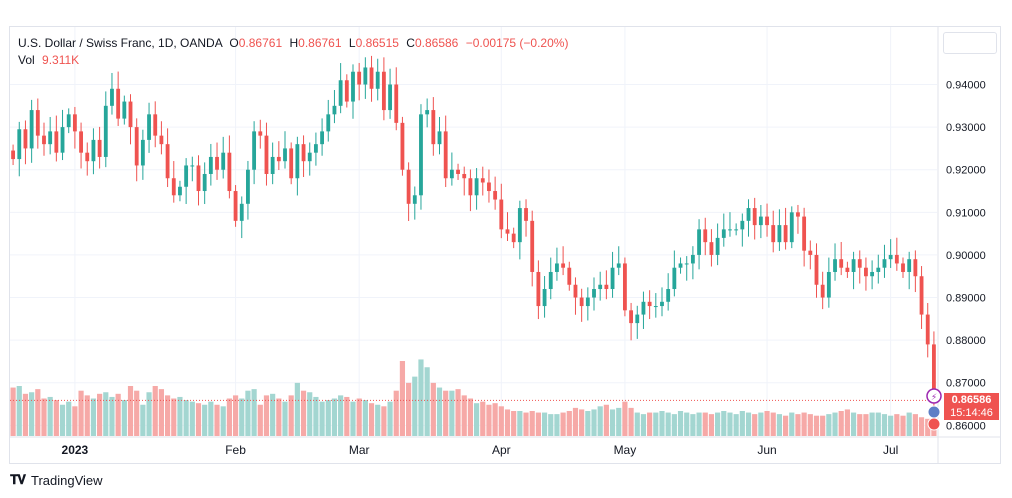 The height and width of the screenshot is (498, 1012). I want to click on tradingview-logo-icon: 𝐓𝐕, so click(18, 479).